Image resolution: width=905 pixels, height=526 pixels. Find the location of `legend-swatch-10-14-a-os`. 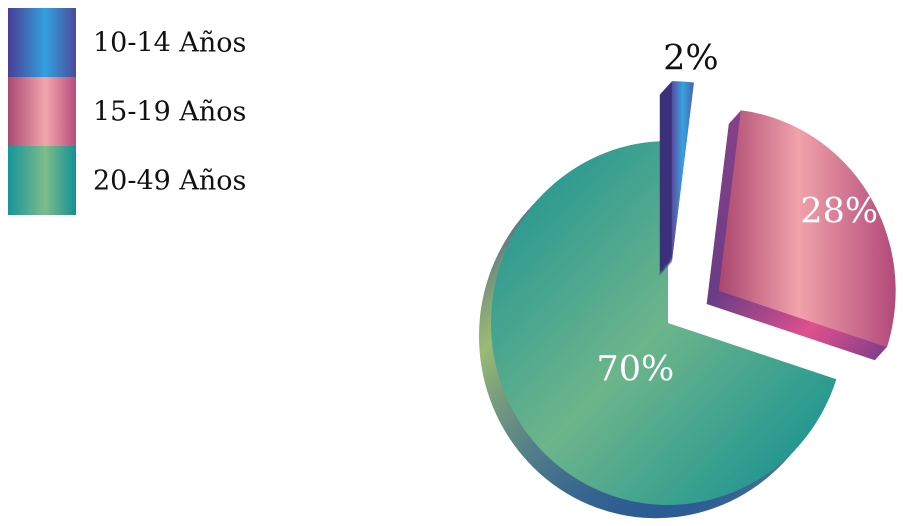

legend-swatch-10-14-a-os is located at coordinates (42, 42).